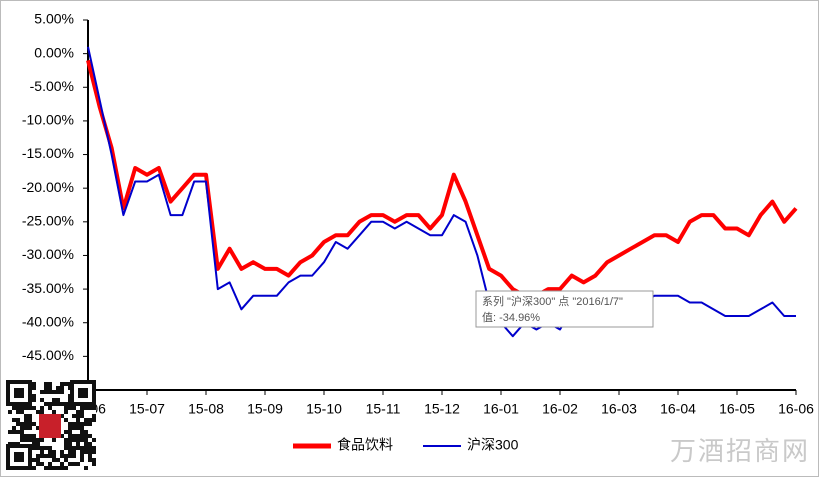 The image size is (819, 477). I want to click on qr-logo, so click(50, 426).